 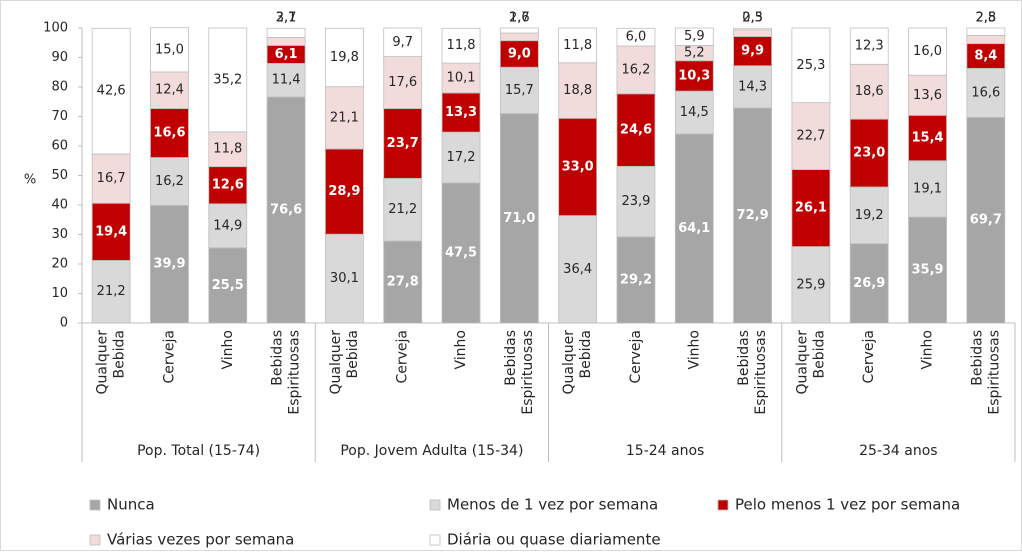 What do you see at coordinates (344, 117) in the screenshot?
I see `value-label: 21,1` at bounding box center [344, 117].